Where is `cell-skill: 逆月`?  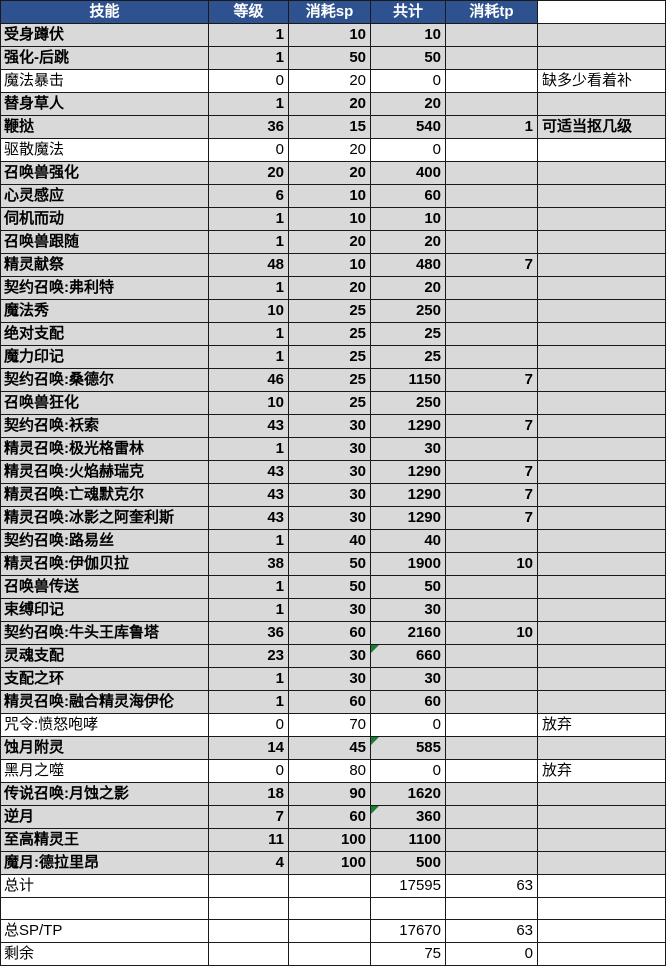 cell-skill: 逆月 is located at coordinates (104, 817).